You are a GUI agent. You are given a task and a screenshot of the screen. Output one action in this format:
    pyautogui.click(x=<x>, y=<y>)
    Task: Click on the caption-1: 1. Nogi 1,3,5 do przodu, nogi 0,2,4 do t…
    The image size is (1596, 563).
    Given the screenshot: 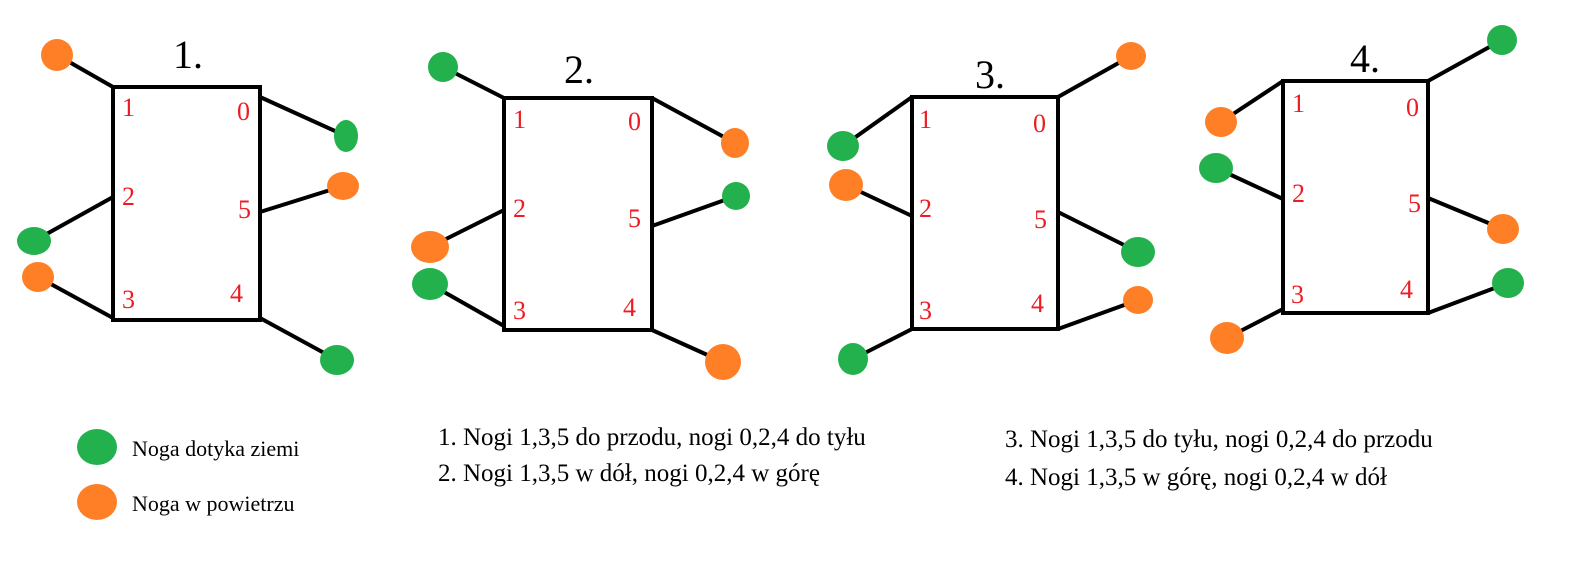 What is the action you would take?
    pyautogui.click(x=652, y=437)
    